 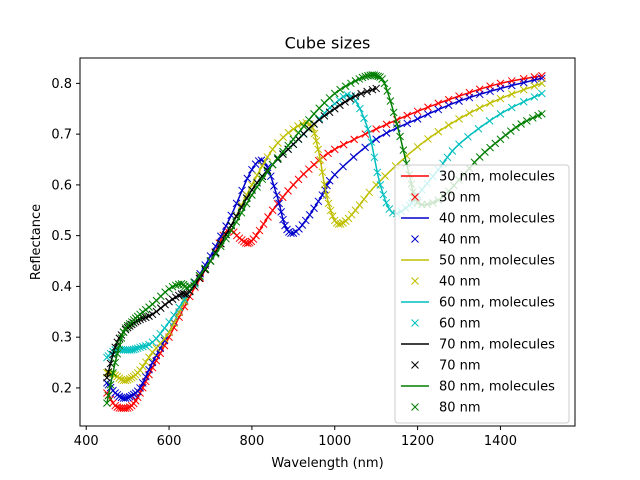 I want to click on y-tick-label: 0.2, so click(x=61, y=388).